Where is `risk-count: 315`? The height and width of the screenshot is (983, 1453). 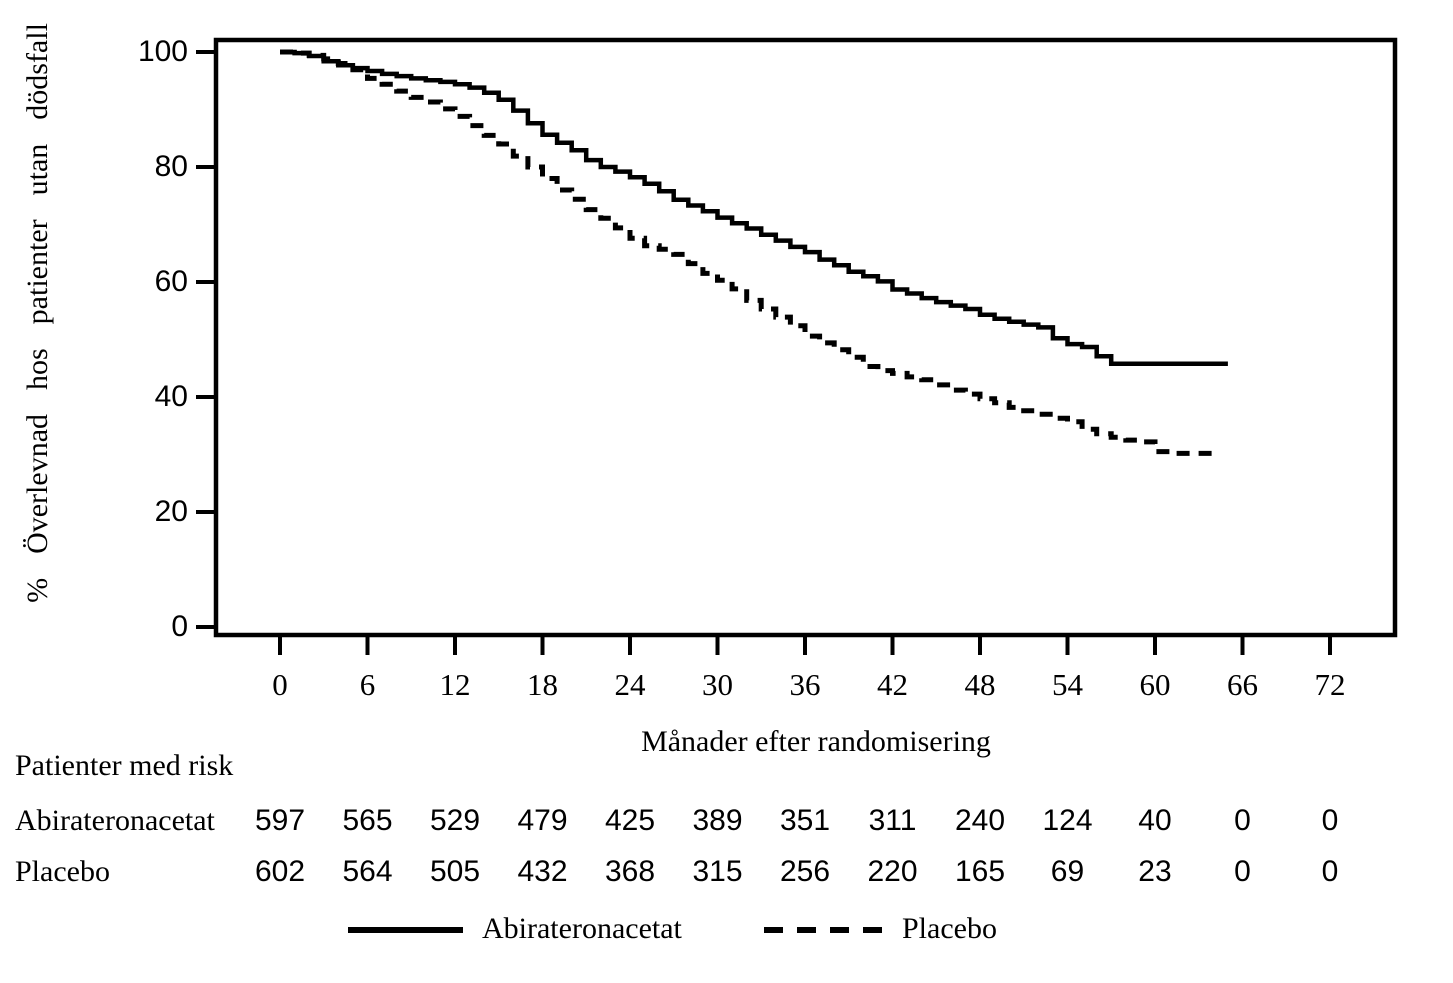
risk-count: 315 is located at coordinates (717, 871).